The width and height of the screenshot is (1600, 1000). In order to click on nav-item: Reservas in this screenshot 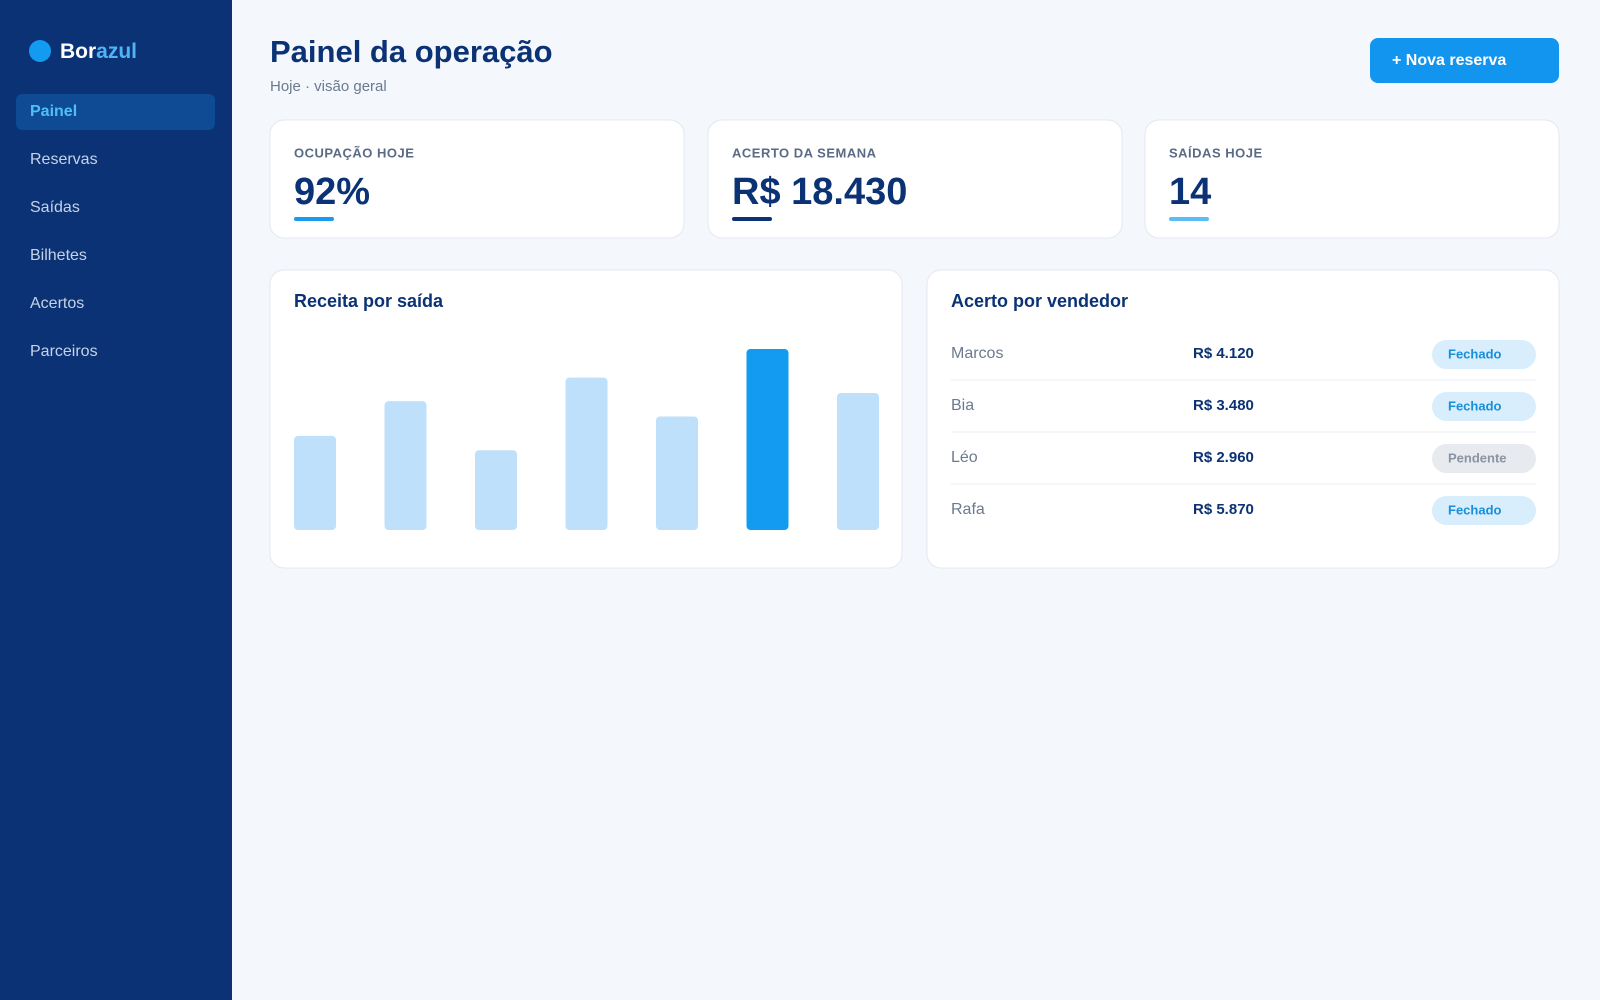, I will do `click(64, 159)`.